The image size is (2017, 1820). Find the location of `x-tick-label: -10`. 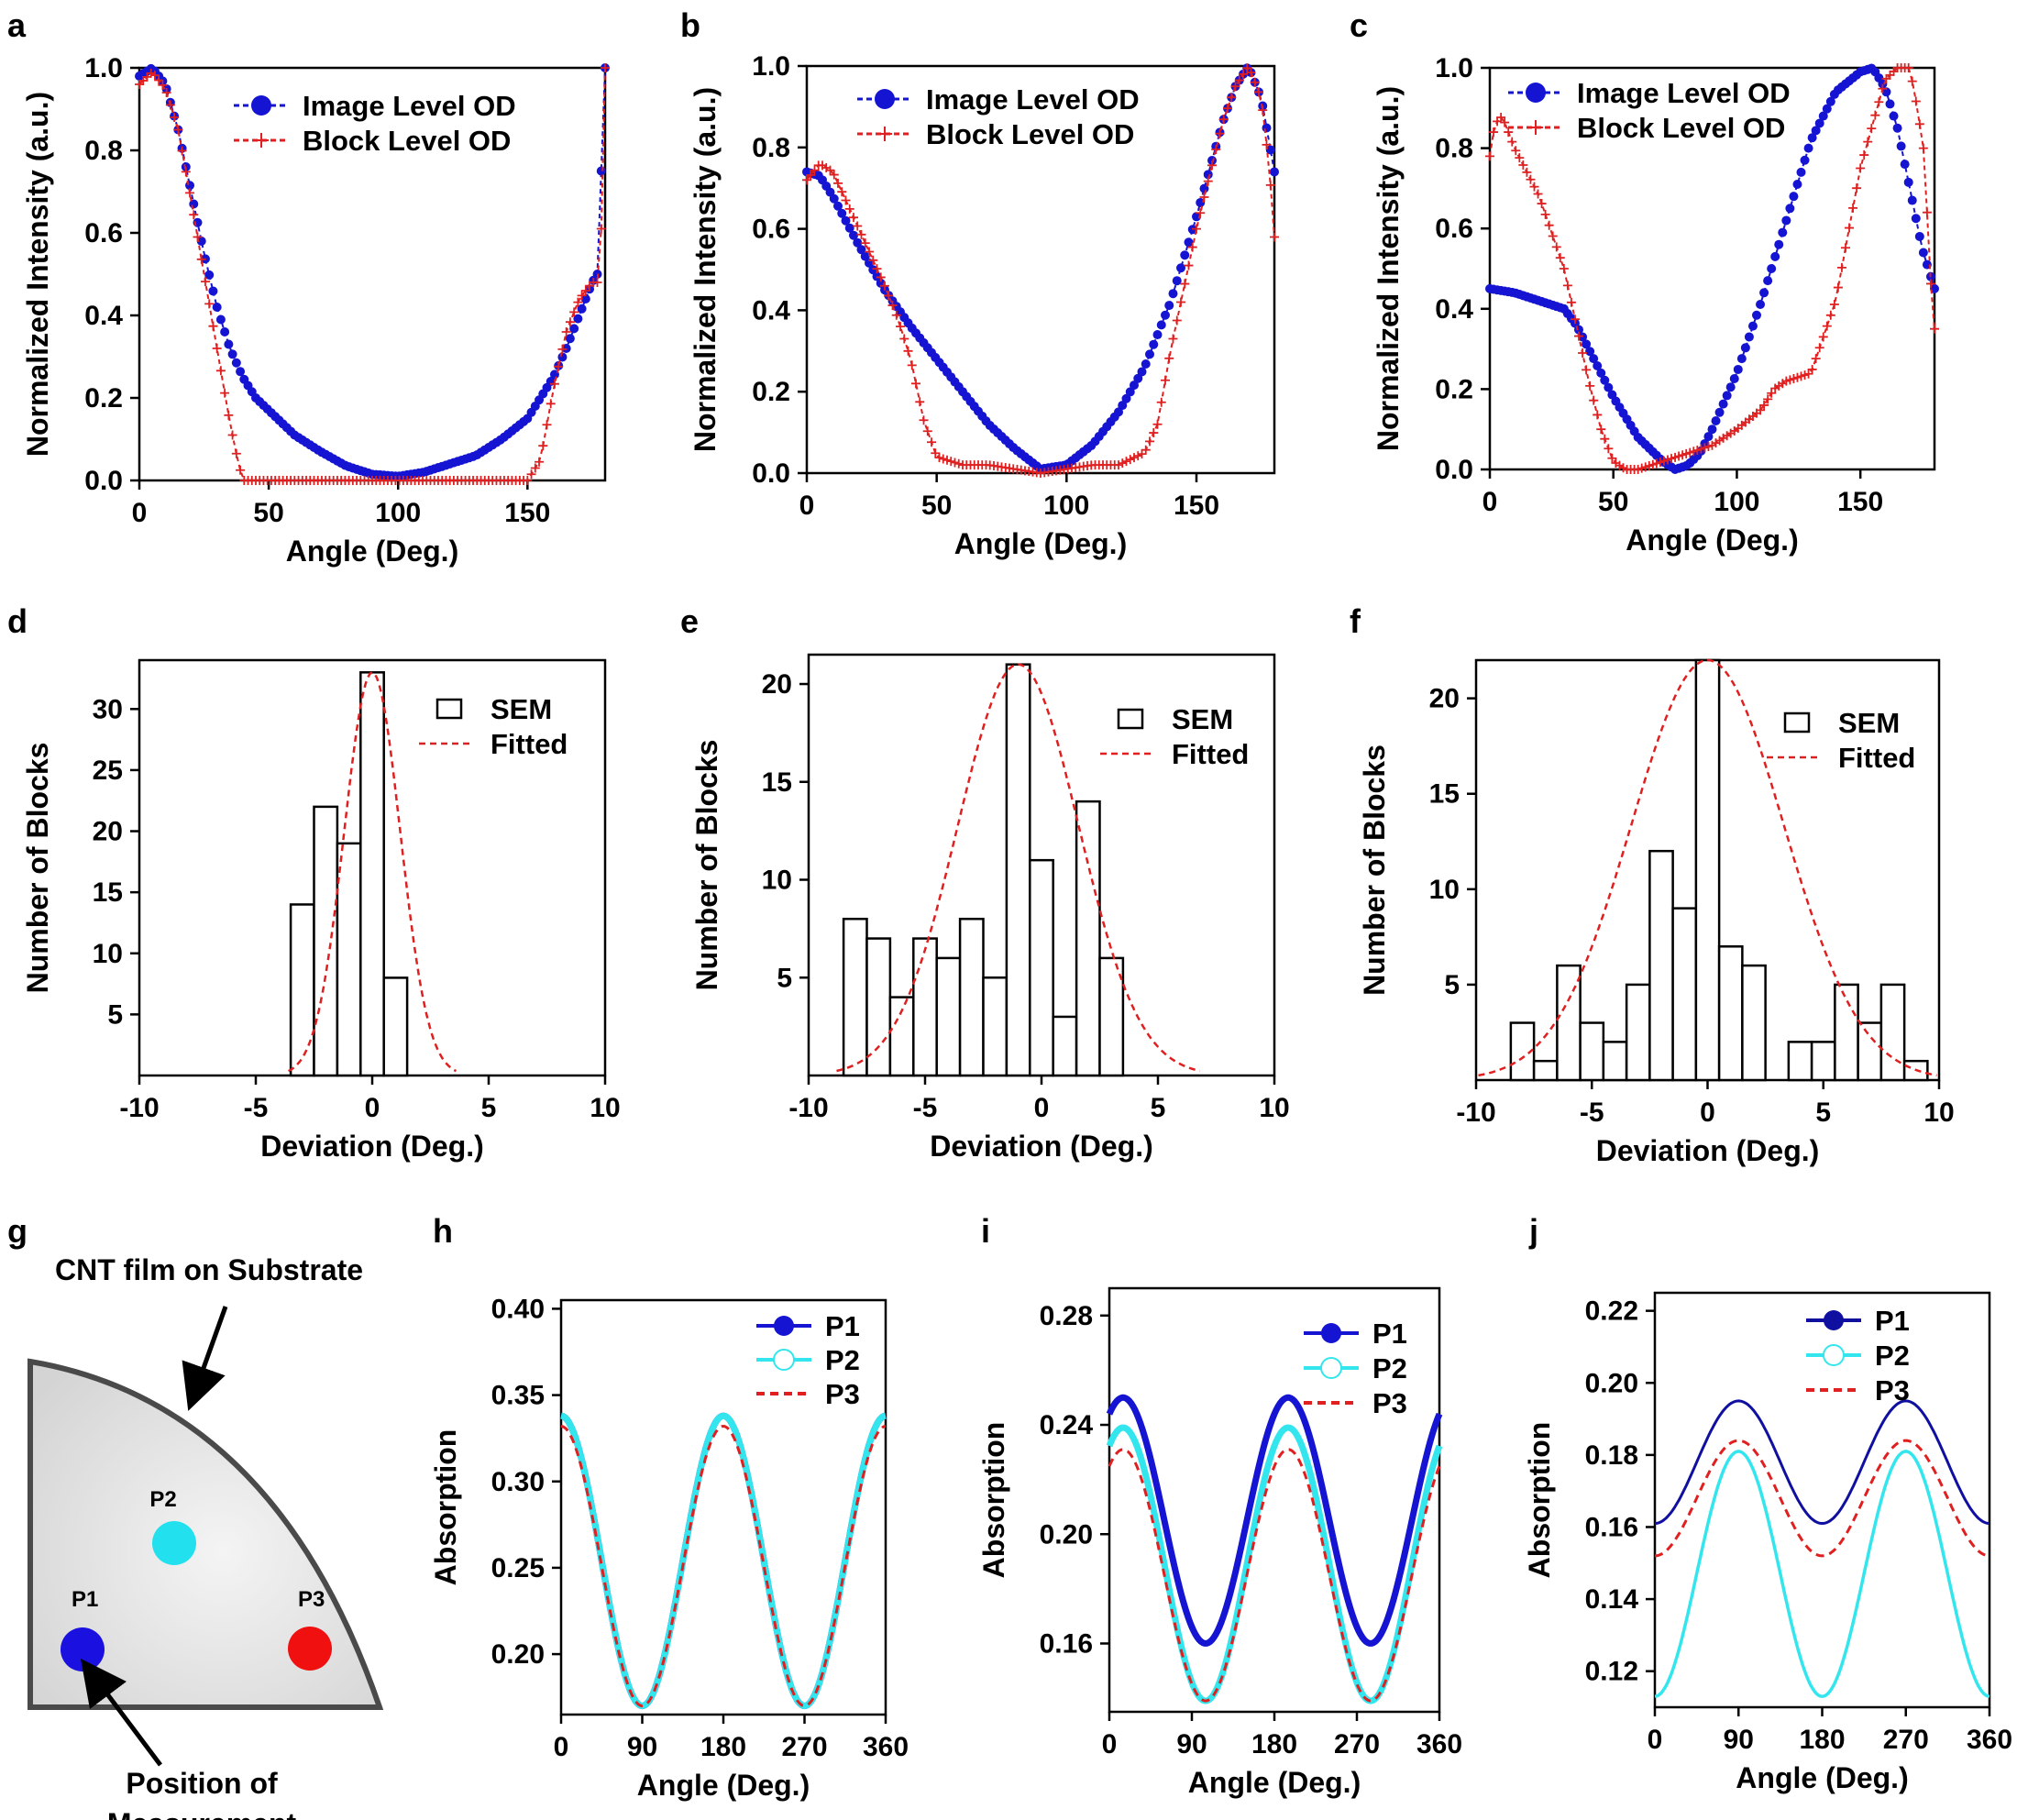

x-tick-label: -10 is located at coordinates (139, 1108).